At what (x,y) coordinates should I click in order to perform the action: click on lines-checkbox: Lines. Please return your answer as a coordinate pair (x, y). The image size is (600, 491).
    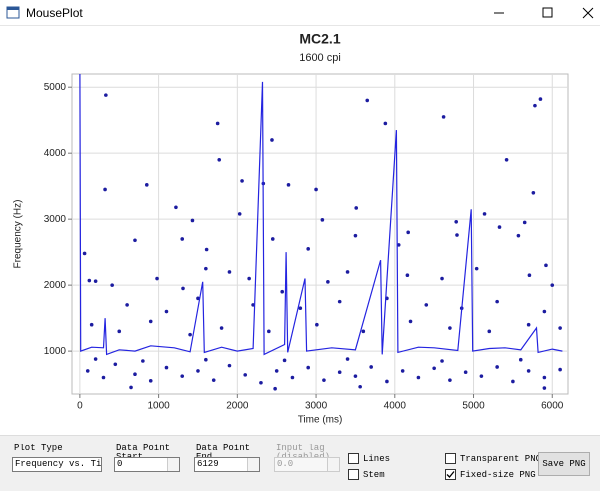
    Looking at the image, I should click on (369, 459).